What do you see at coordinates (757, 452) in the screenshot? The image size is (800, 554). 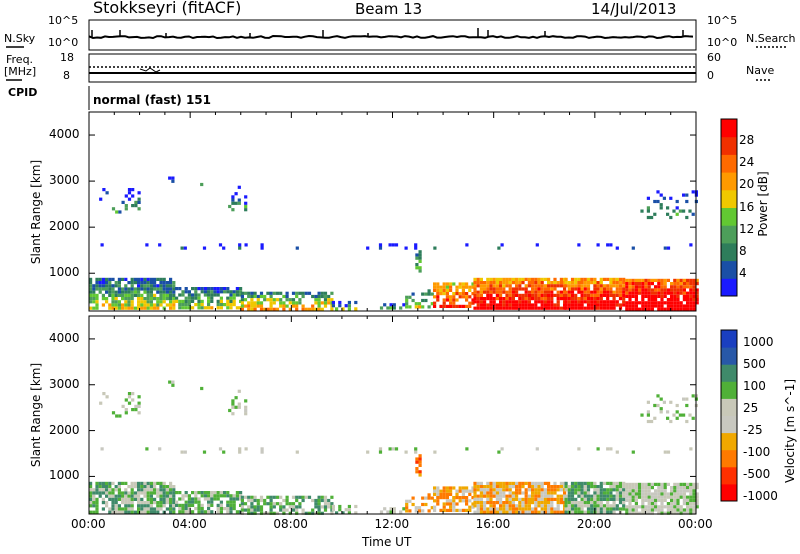 I see `velocity-colorbar-tick: -100` at bounding box center [757, 452].